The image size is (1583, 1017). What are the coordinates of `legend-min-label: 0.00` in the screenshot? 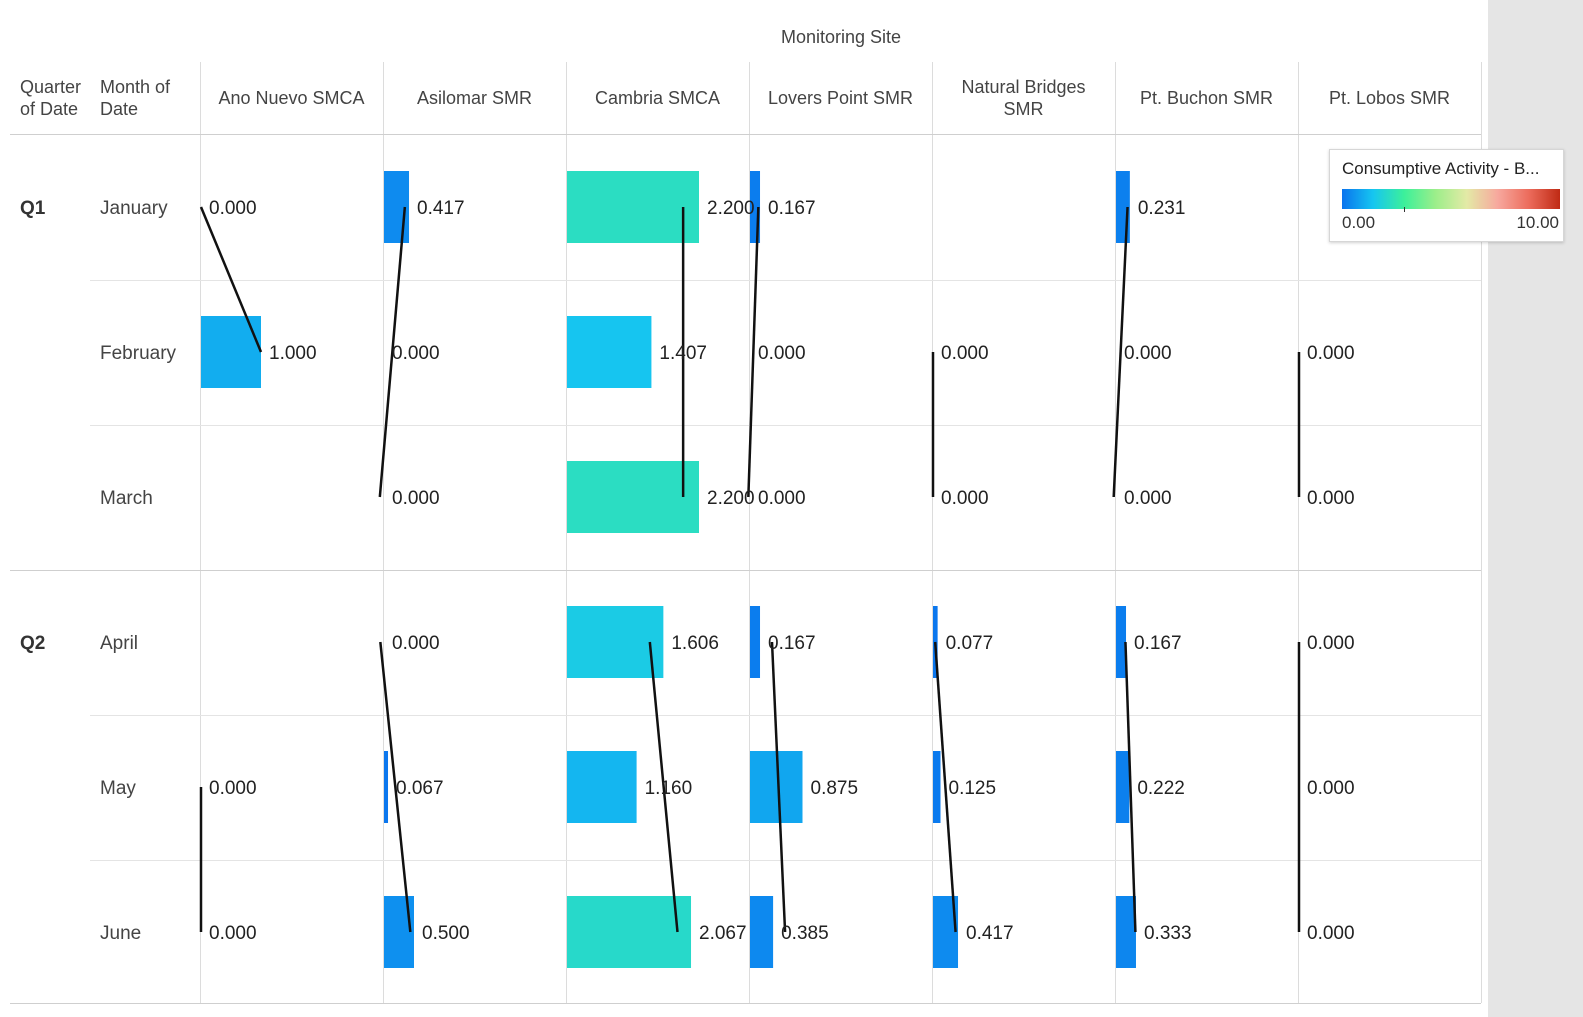 It's located at (1359, 222).